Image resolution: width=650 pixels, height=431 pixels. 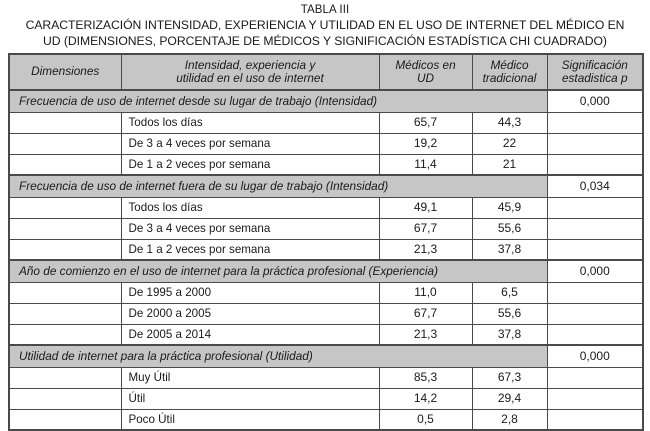 What do you see at coordinates (509, 78) in the screenshot?
I see `header-trad-line-2: tradicional` at bounding box center [509, 78].